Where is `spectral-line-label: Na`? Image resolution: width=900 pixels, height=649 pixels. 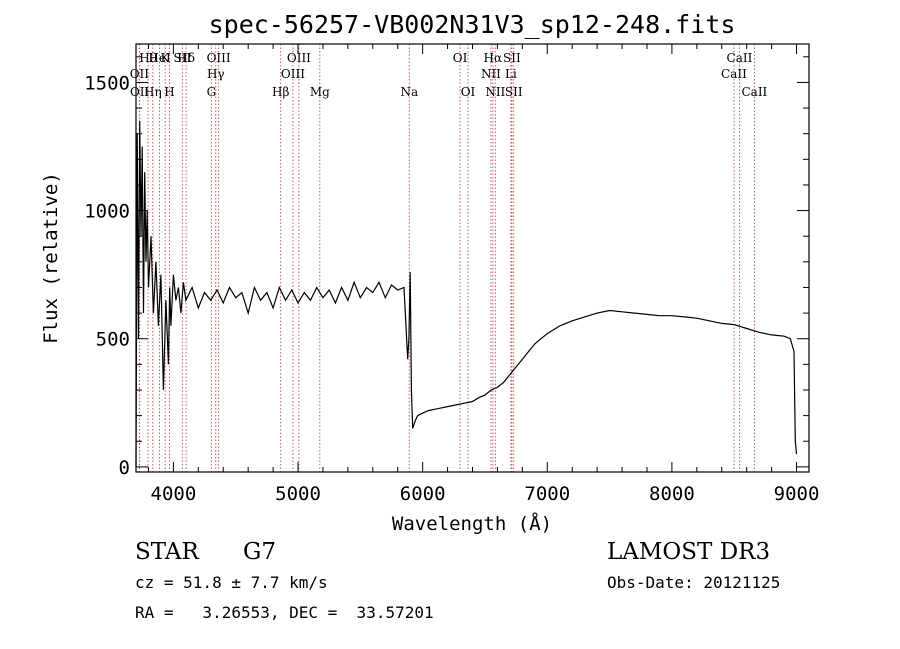 spectral-line-label: Na is located at coordinates (409, 92).